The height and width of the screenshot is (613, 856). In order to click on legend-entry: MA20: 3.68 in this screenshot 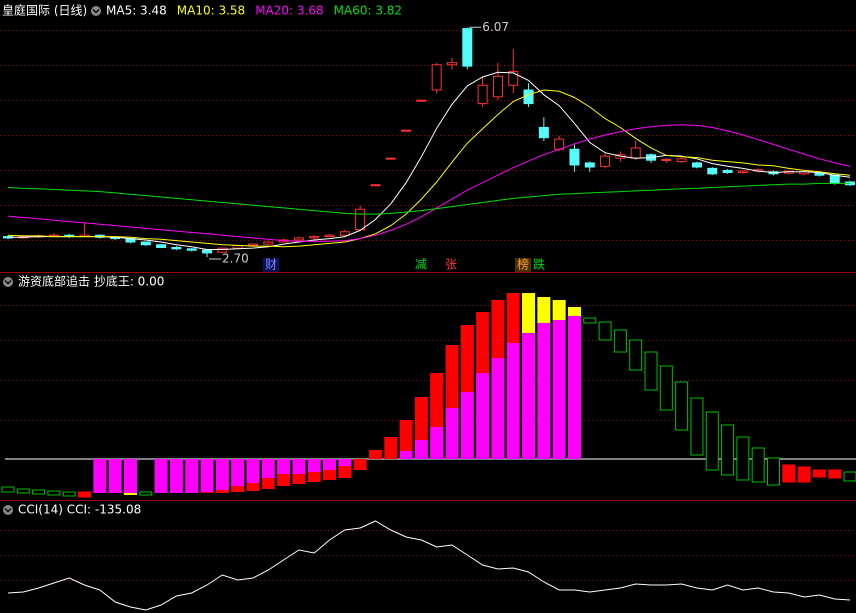, I will do `click(289, 11)`.